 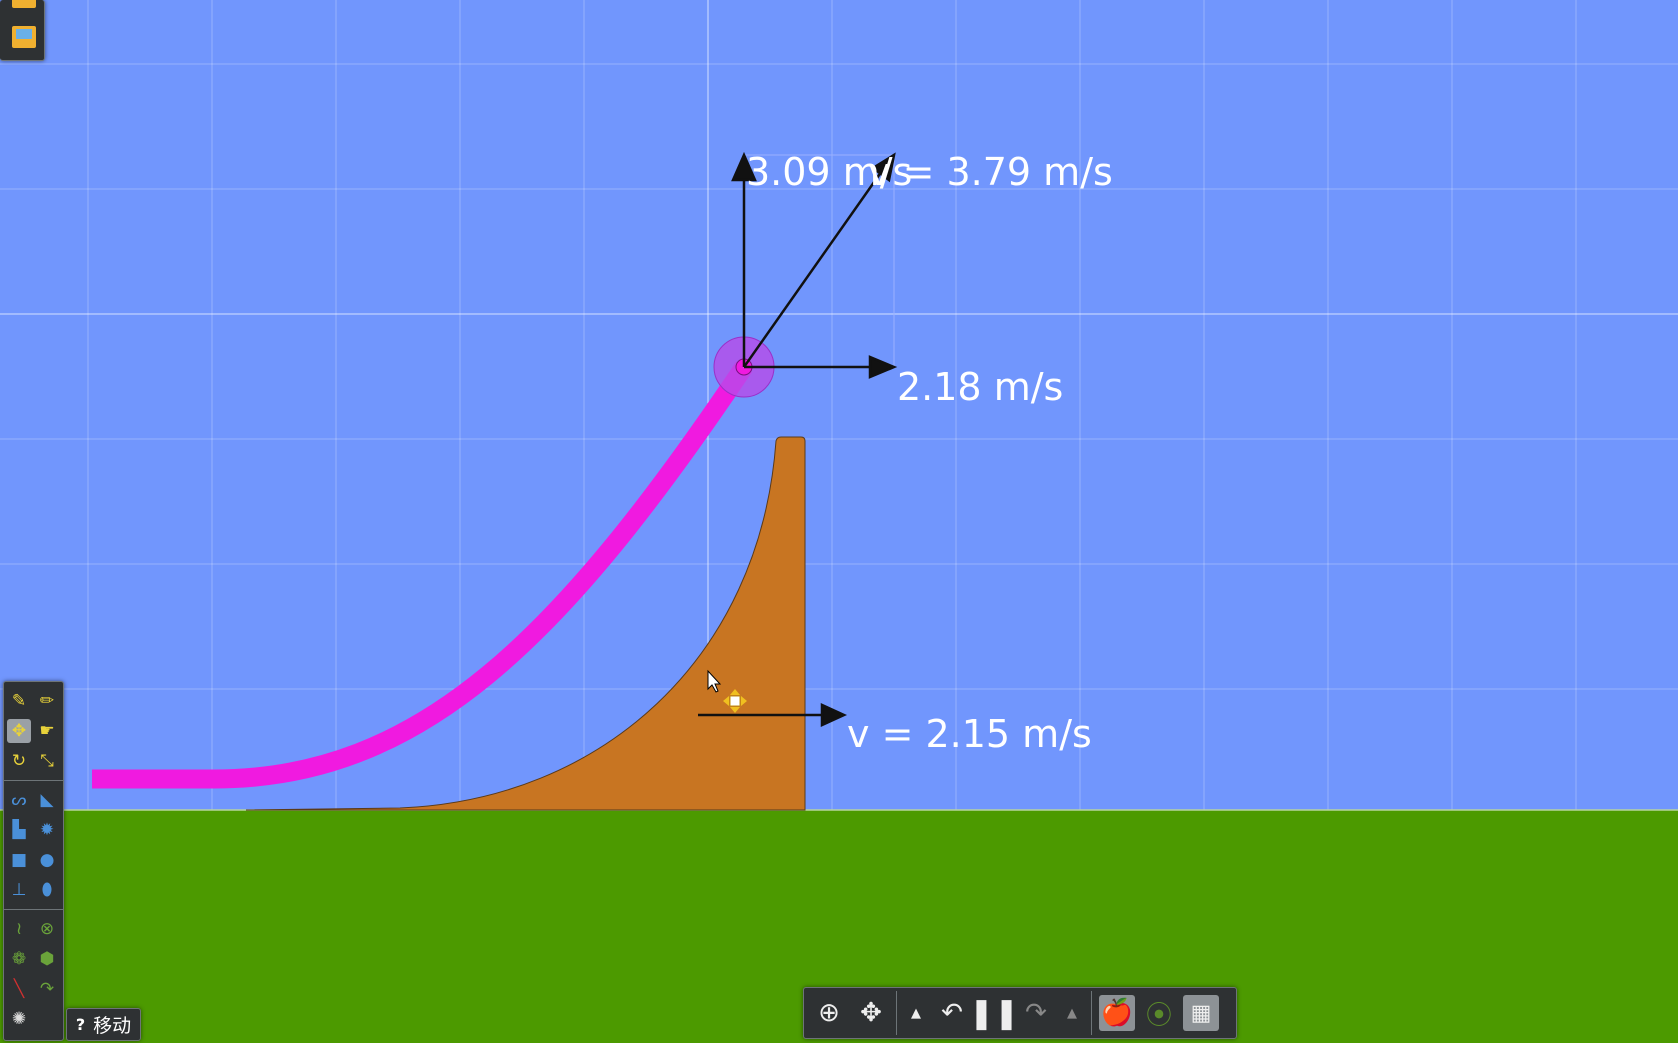 What do you see at coordinates (47, 800) in the screenshot?
I see `eraser-icon: ◣` at bounding box center [47, 800].